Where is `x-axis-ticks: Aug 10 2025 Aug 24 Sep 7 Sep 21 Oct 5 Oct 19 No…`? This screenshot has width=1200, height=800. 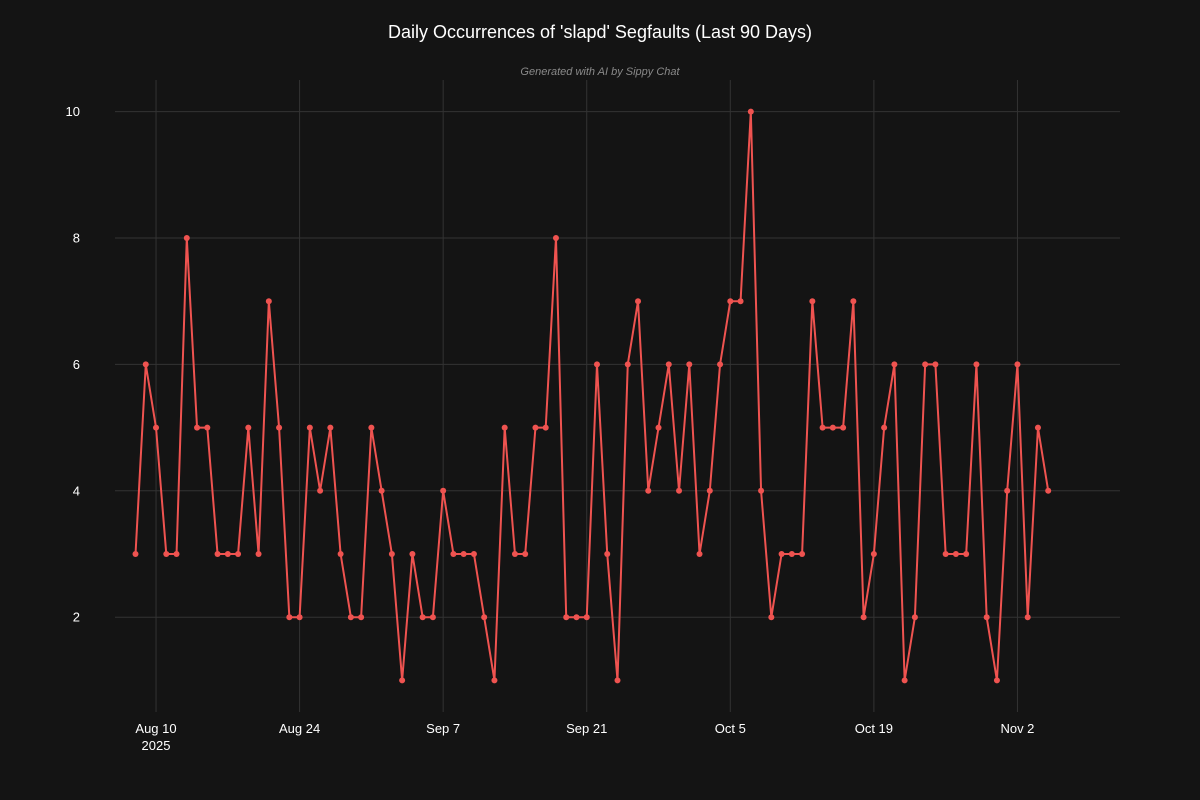 x-axis-ticks: Aug 10 2025 Aug 24 Sep 7 Sep 21 Oct 5 Oct 19 No… is located at coordinates (584, 737).